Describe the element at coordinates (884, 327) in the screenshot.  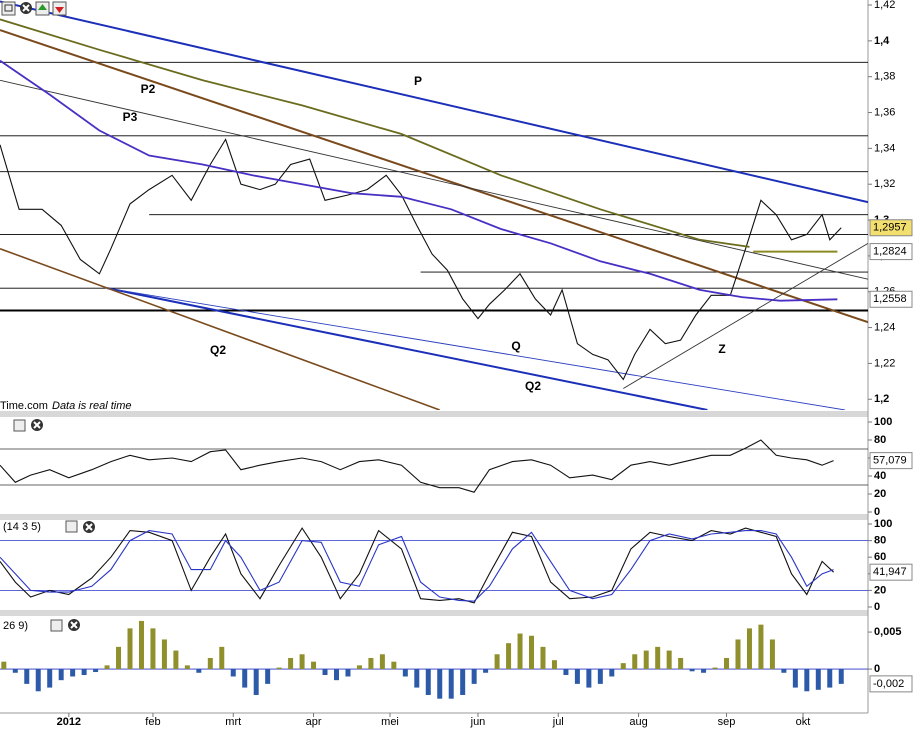
I see `y-tick-label: 1,24` at that location.